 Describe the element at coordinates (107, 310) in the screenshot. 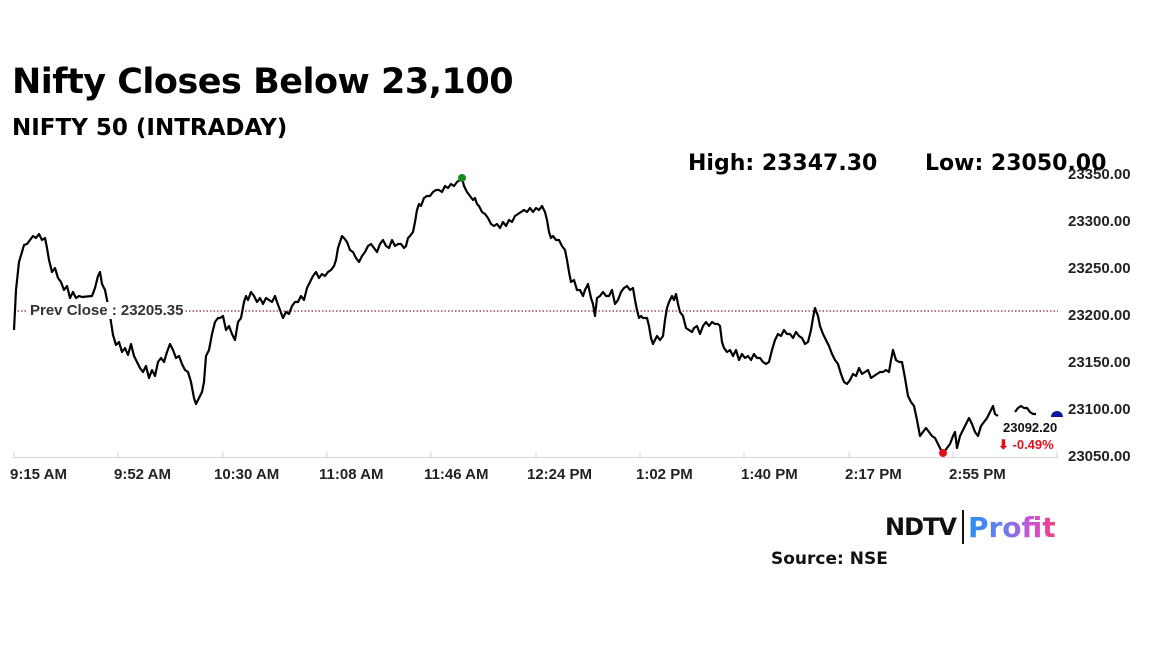

I see `prev-close-label: Prev Close : 23205.35` at that location.